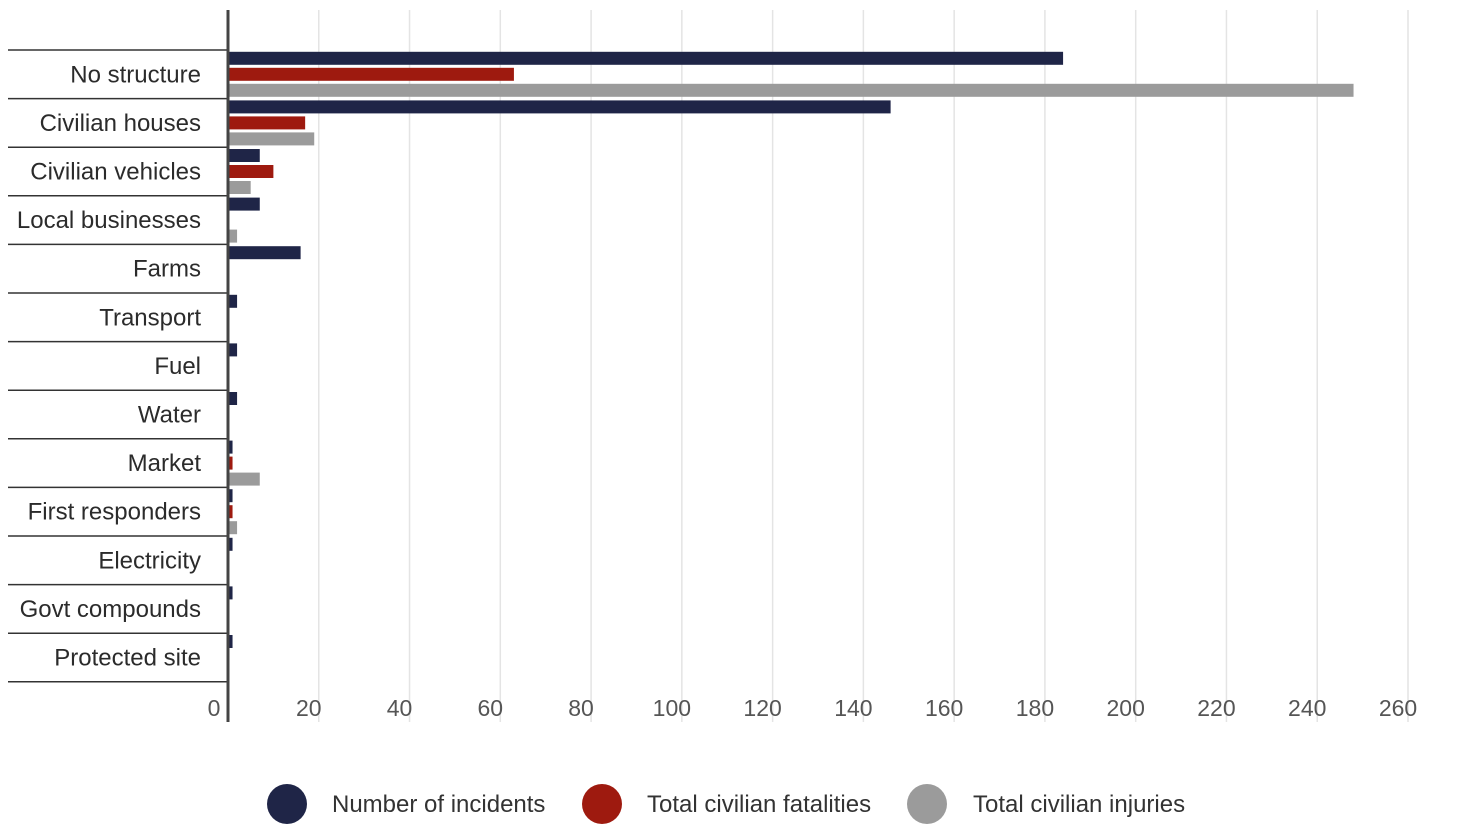  I want to click on bar-number-of-incidents-transport, so click(233, 301).